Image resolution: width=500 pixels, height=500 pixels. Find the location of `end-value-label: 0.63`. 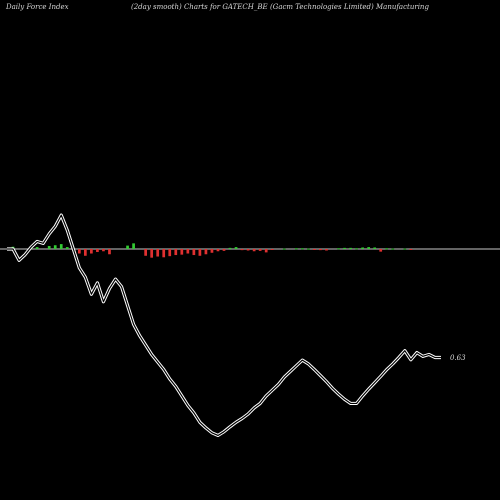

end-value-label: 0.63 is located at coordinates (458, 358).